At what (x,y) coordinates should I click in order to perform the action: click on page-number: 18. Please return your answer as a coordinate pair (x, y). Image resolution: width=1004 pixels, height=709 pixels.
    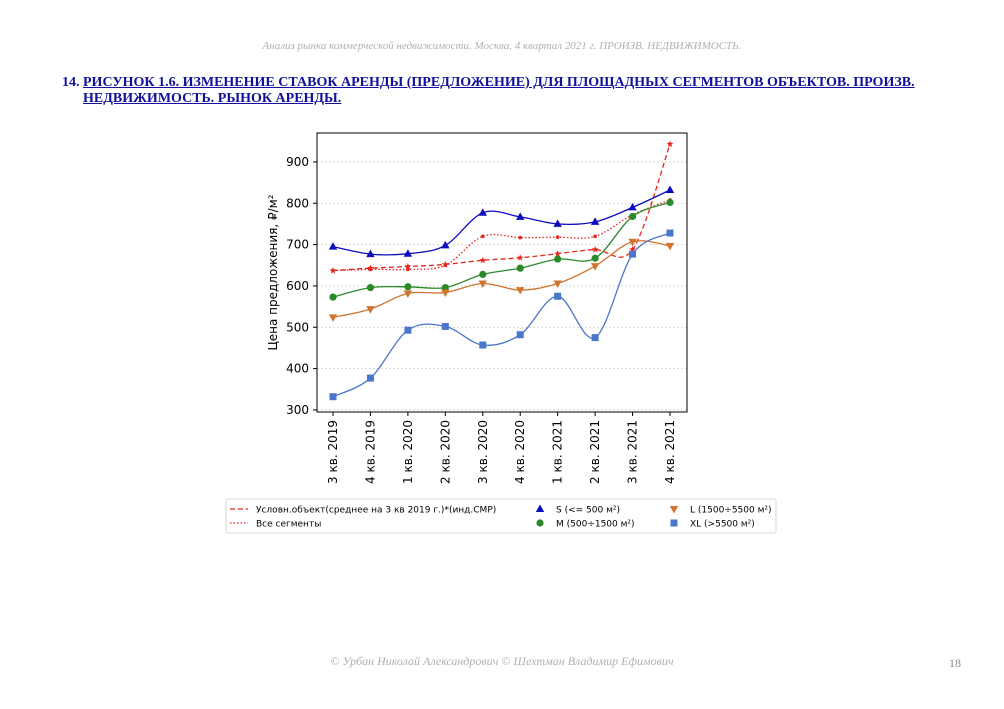
    Looking at the image, I should click on (955, 663).